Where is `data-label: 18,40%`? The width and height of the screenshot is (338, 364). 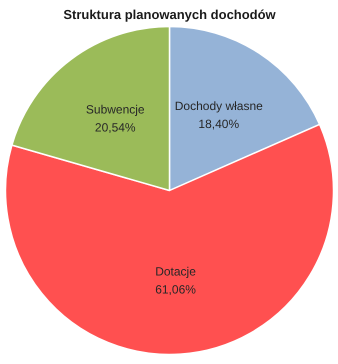 data-label: 18,40% is located at coordinates (219, 124).